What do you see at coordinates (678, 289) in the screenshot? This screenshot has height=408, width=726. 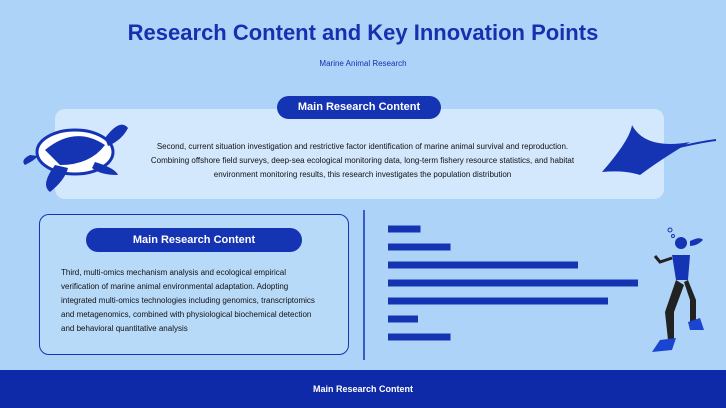 I see `diver` at bounding box center [678, 289].